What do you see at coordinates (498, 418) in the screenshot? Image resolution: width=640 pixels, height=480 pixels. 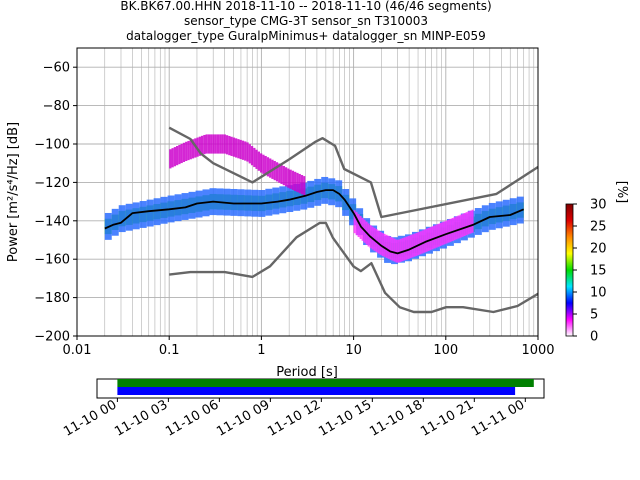 I see `timeline-tick-label: 11-11 00` at bounding box center [498, 418].